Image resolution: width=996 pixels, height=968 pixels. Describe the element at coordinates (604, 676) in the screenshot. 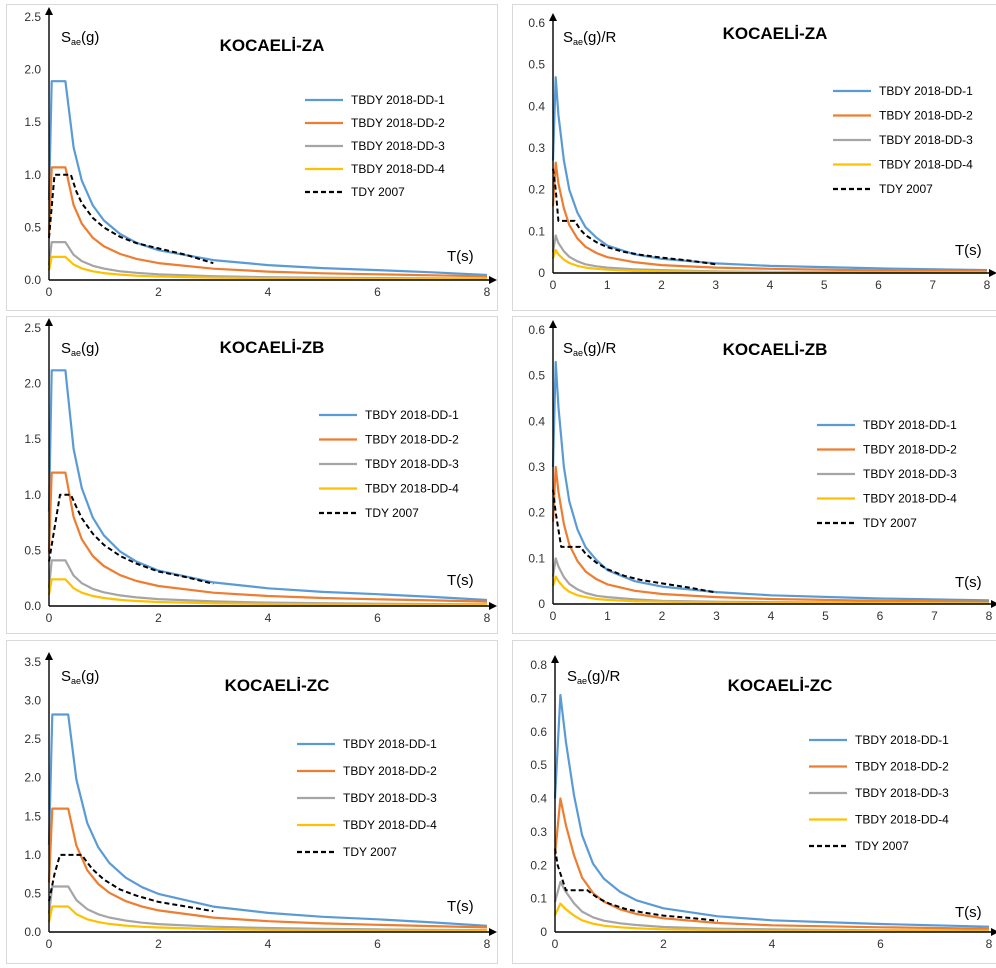

I see `y-axis-label-suffix: (g)/R` at that location.